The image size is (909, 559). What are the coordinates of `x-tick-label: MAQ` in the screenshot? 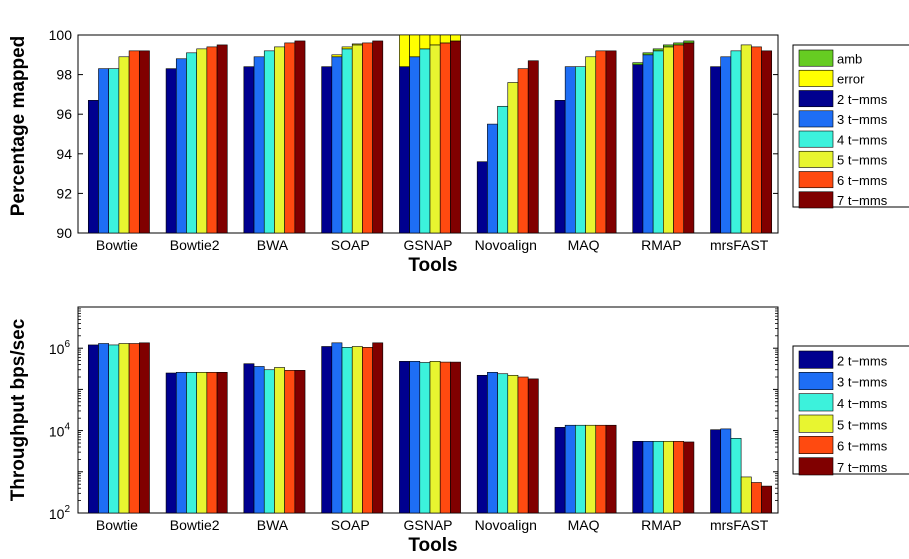 It's located at (584, 525).